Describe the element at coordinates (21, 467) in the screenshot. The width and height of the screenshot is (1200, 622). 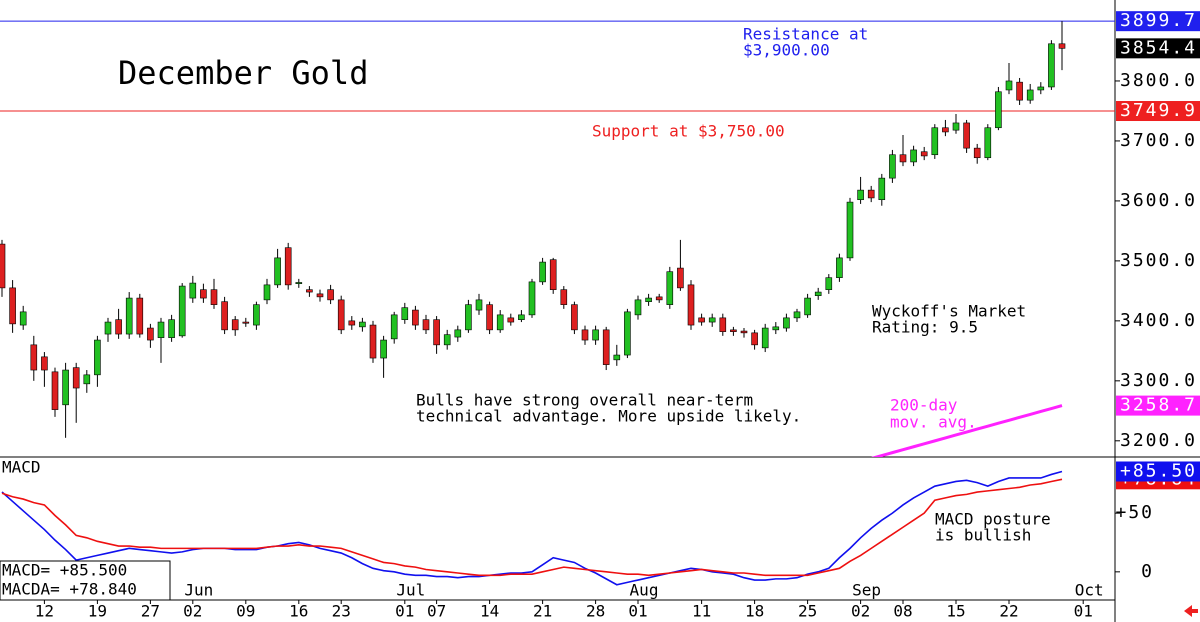
I see `panel-title: MACD` at that location.